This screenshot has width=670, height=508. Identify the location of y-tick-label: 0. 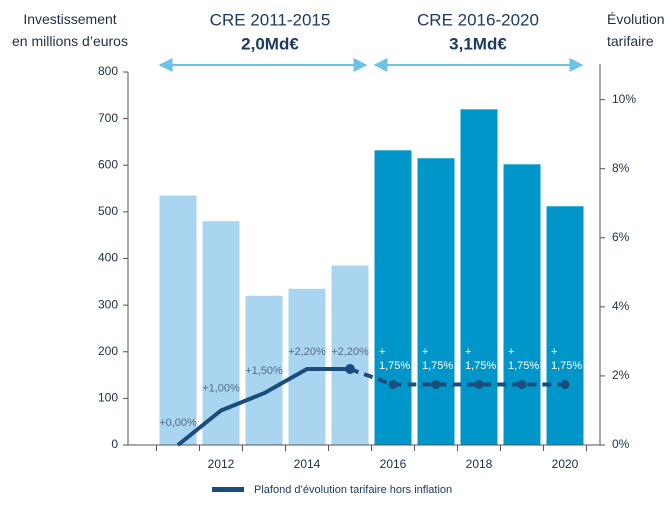
(114, 444).